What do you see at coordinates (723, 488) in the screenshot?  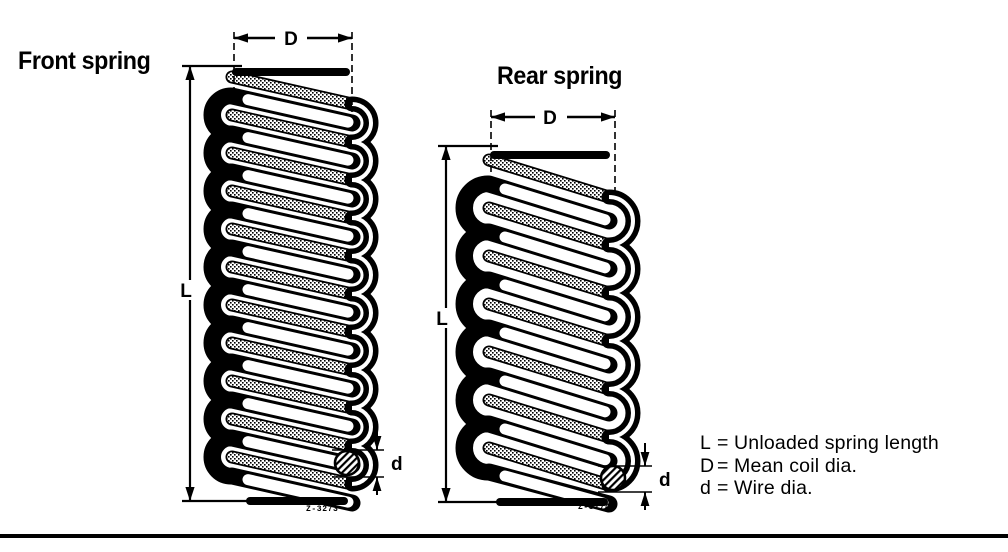 I see `legend-equals-d: =` at bounding box center [723, 488].